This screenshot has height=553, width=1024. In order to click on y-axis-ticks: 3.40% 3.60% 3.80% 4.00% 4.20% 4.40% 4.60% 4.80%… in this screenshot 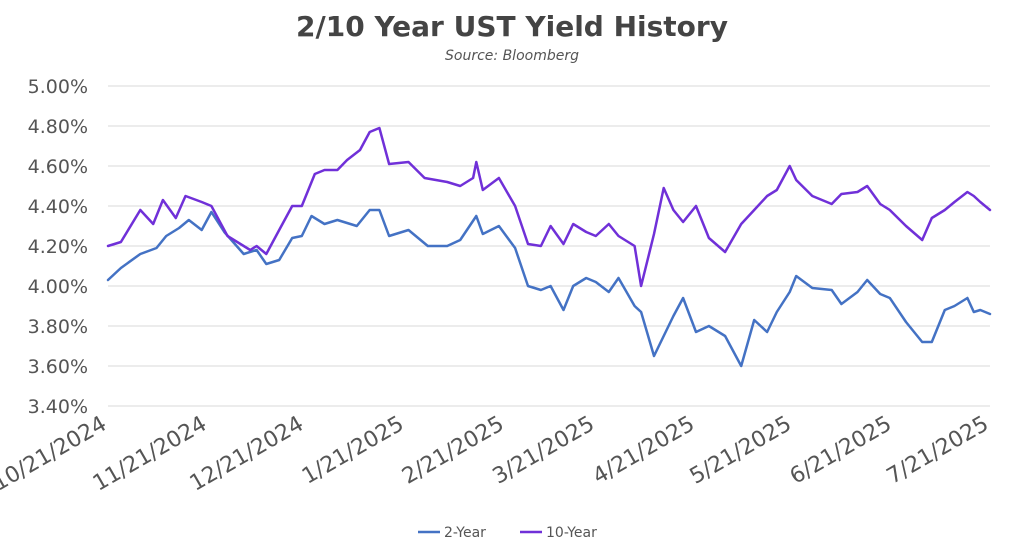, I will do `click(58, 247)`.